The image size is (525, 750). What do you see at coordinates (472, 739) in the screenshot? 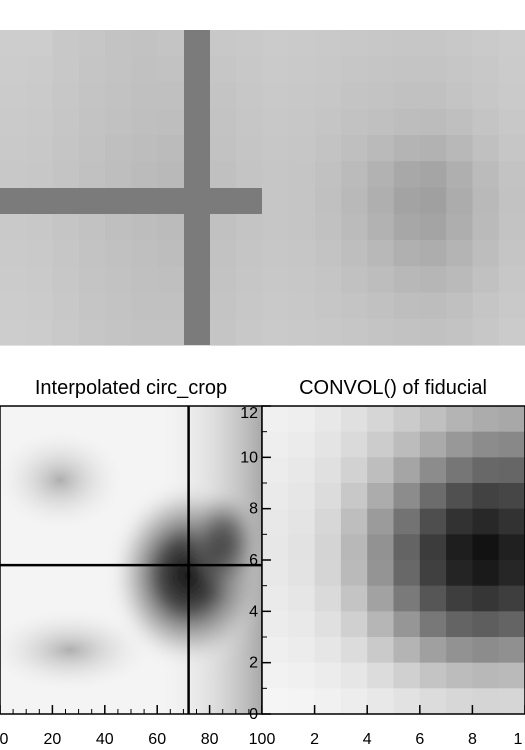
I see `br-x-tick-label: 8` at bounding box center [472, 739].